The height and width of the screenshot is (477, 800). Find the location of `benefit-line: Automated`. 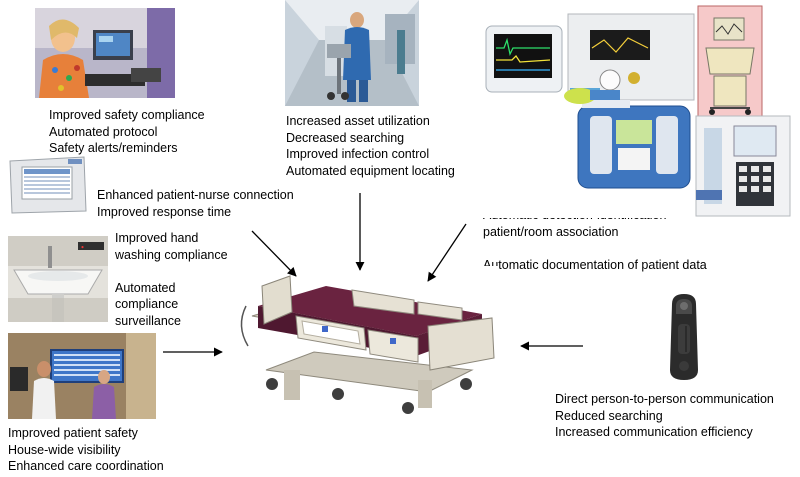

benefit-line: Automated is located at coordinates (145, 287).